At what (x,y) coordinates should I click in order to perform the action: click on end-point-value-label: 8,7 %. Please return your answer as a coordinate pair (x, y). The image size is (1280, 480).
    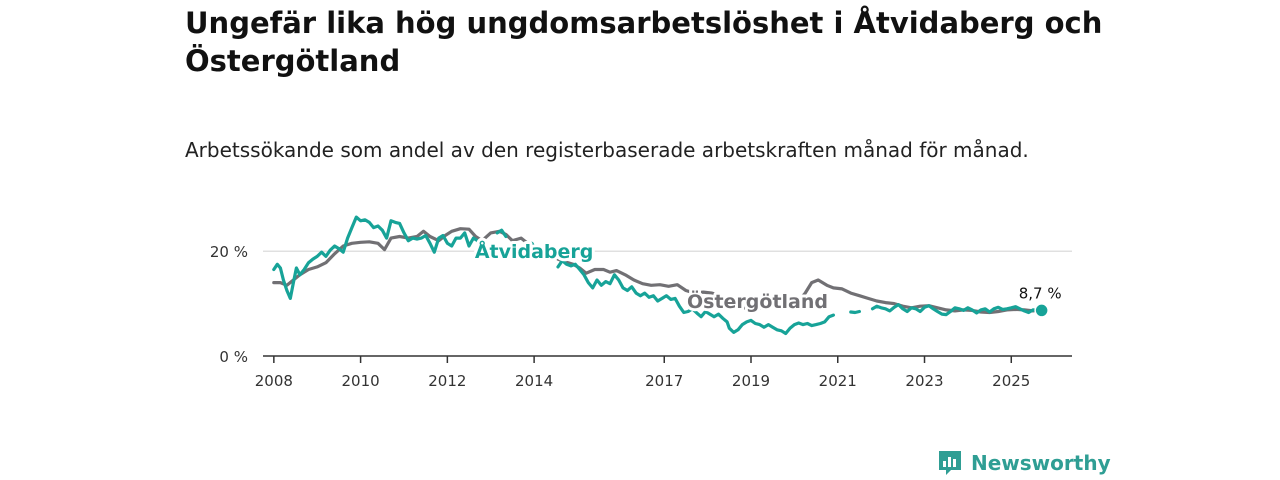
    Looking at the image, I should click on (1040, 293).